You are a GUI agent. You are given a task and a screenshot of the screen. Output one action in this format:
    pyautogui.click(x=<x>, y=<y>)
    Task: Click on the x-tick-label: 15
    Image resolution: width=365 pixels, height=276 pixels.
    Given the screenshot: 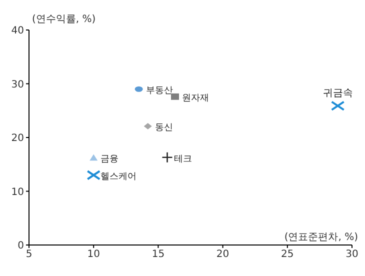 What is the action you would take?
    pyautogui.click(x=158, y=254)
    